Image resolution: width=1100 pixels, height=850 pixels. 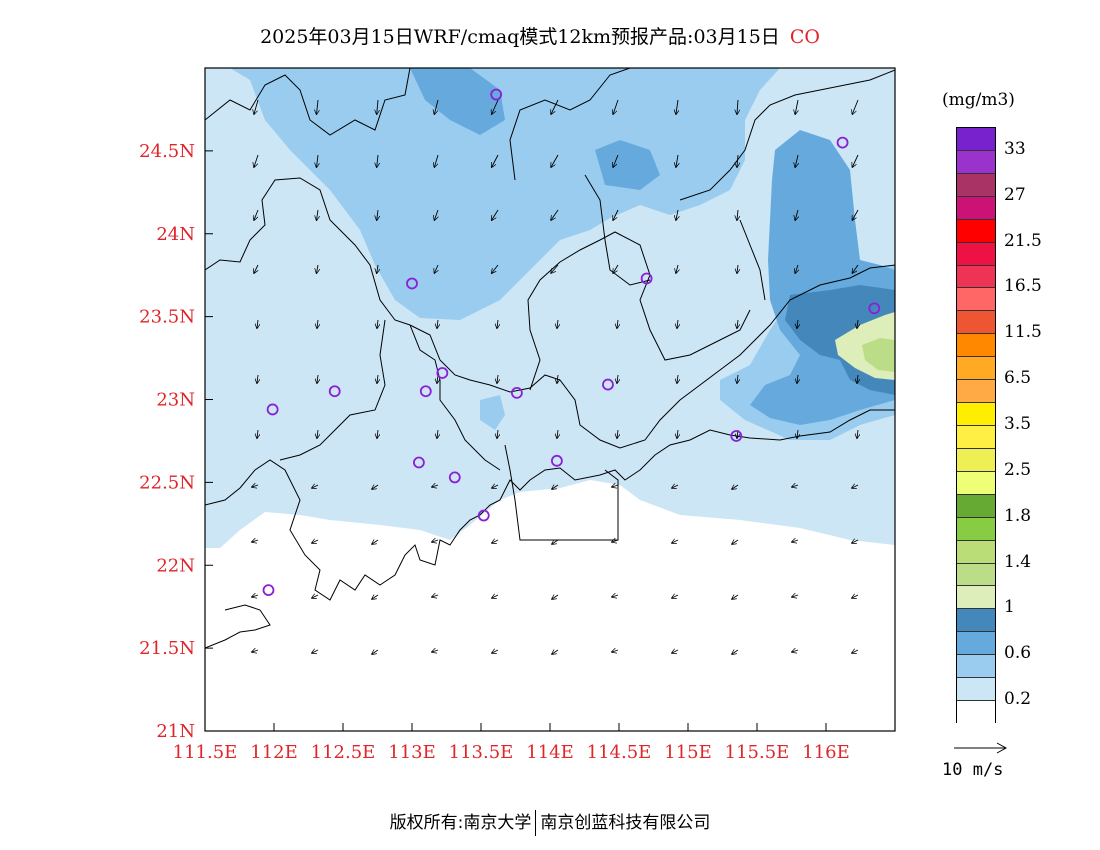 I want to click on y-tick-label: 22.5N, so click(x=167, y=482).